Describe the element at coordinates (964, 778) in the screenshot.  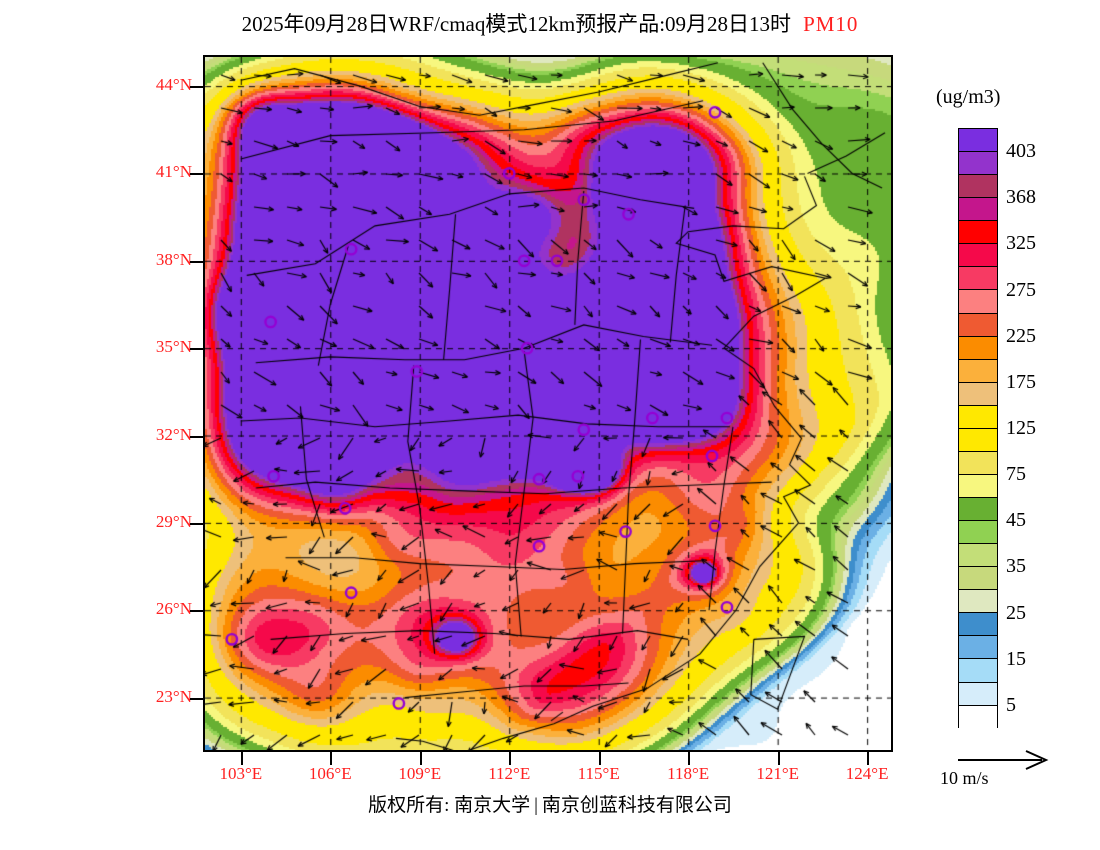
I see `wind-scale-label: 10 m/s` at that location.